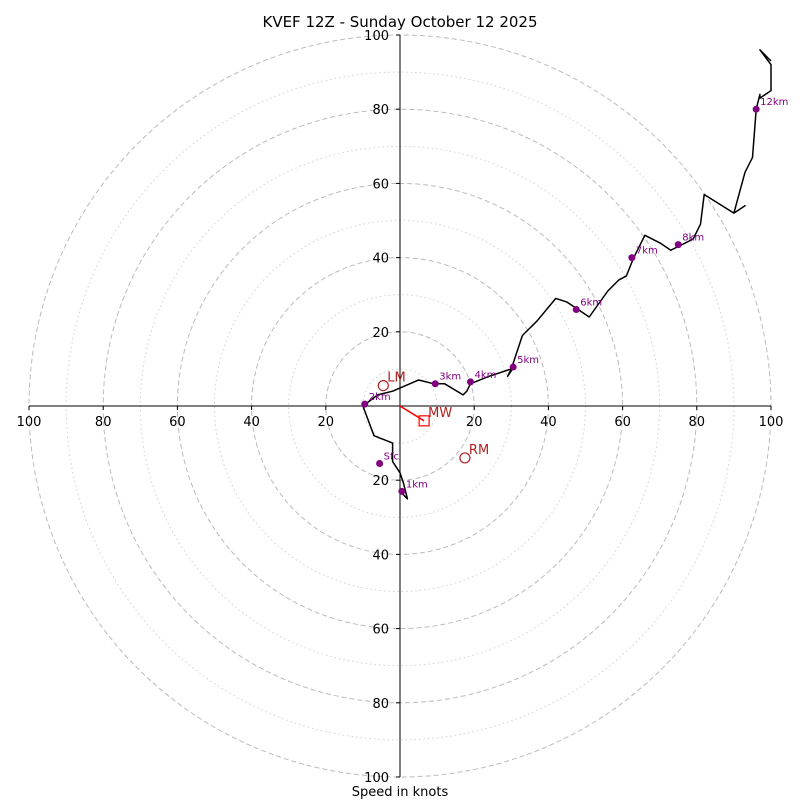 The width and height of the screenshot is (800, 800). What do you see at coordinates (417, 484) in the screenshot?
I see `height-label-1km: 1km` at bounding box center [417, 484].